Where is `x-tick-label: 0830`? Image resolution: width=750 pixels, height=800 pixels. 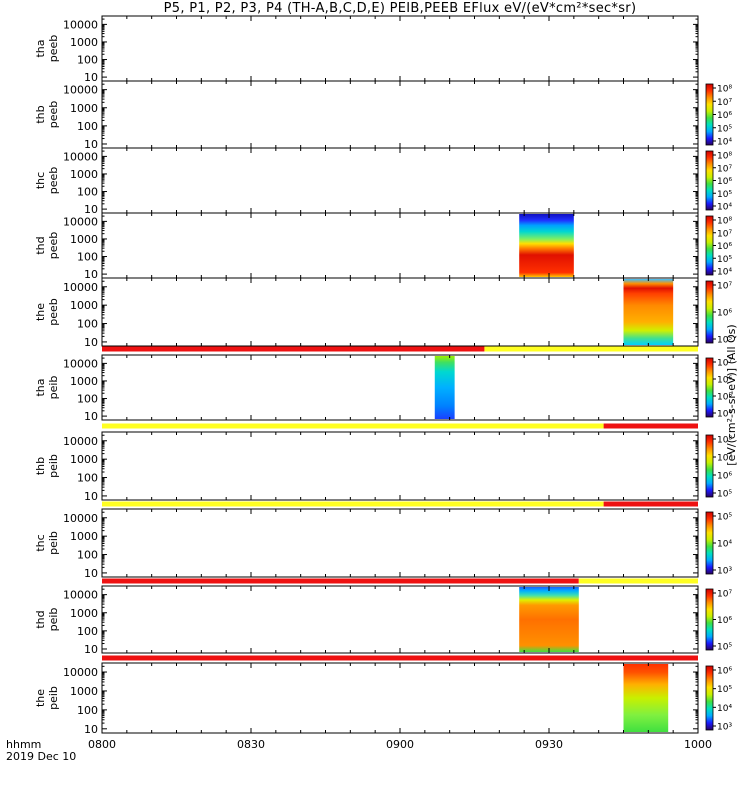
x-tick-label: 0830 is located at coordinates (251, 744).